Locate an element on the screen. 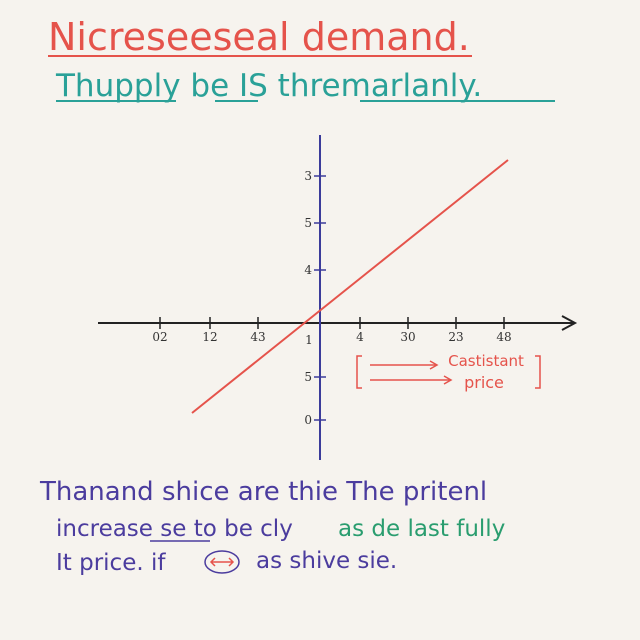  y-tick-label: 3 is located at coordinates (308, 176).